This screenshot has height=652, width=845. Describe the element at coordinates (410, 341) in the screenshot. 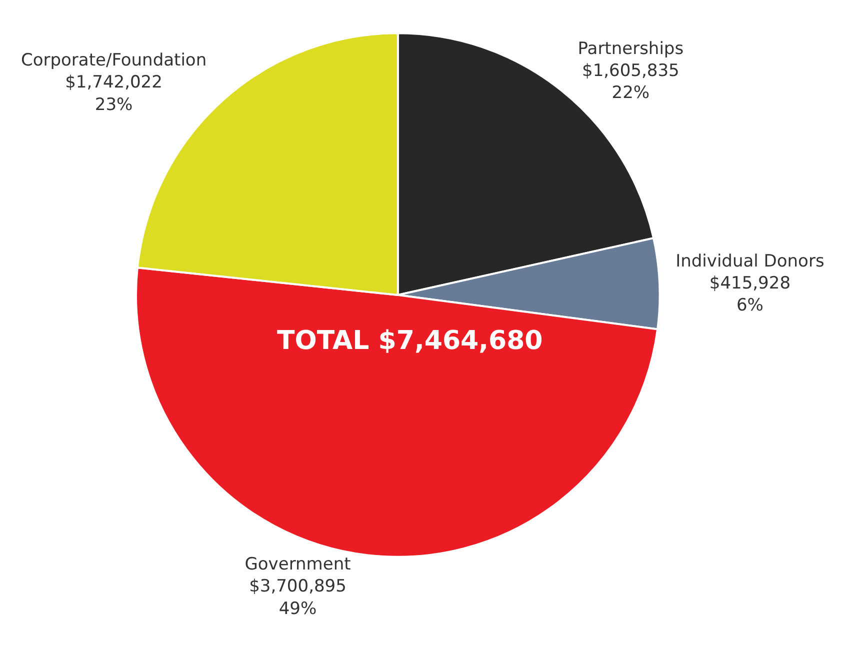

I see `text: TOTAL $7,464,680` at that location.